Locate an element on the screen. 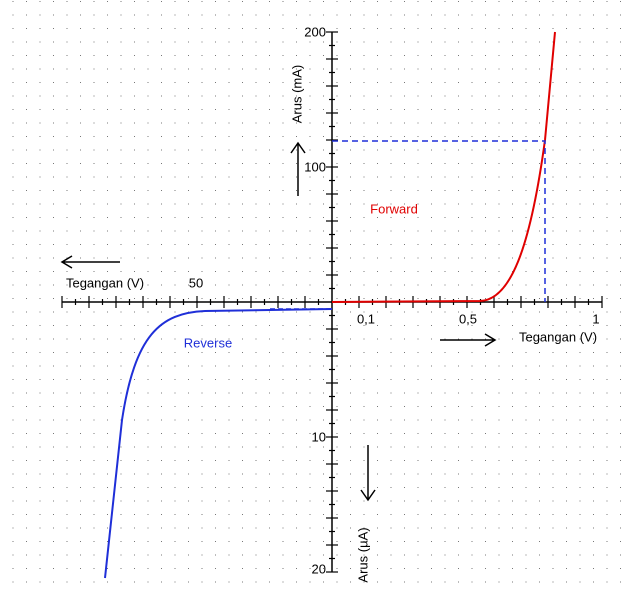  tick-label: 10 is located at coordinates (319, 436).